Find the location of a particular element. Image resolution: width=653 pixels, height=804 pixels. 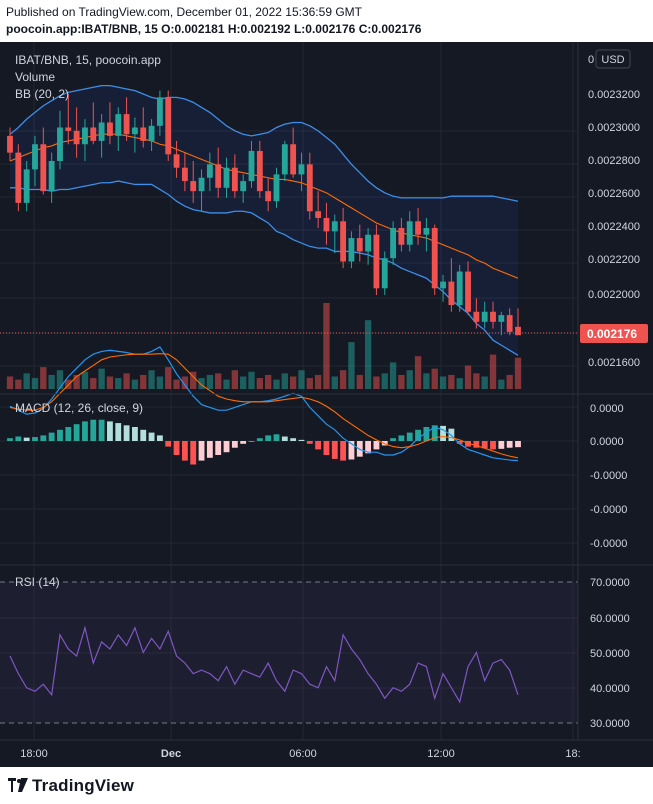

price-tick: 0.0023000 is located at coordinates (614, 128).